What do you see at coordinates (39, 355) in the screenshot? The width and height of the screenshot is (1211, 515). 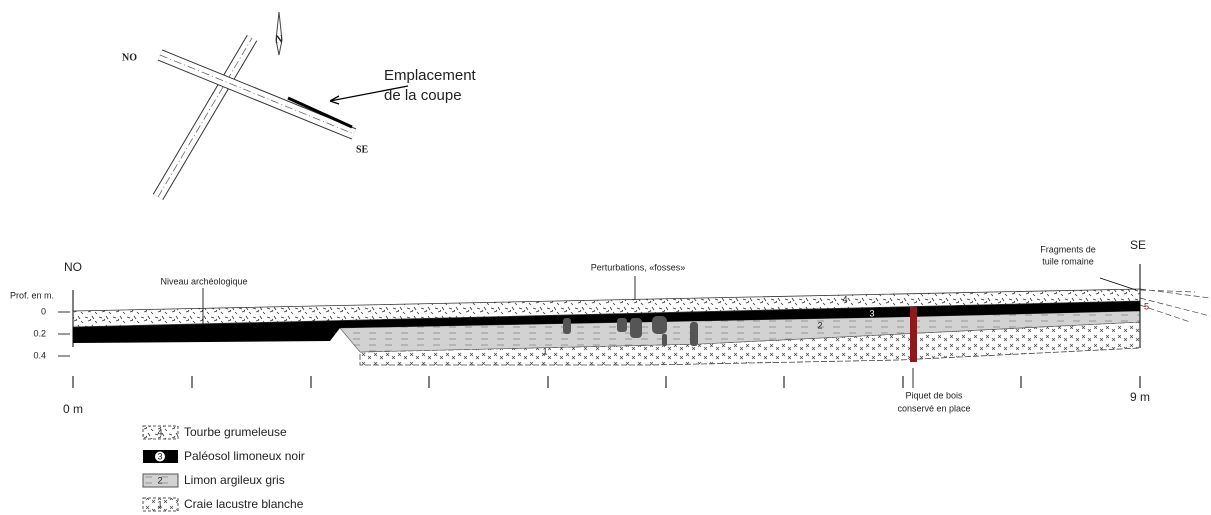 I see `depth-tick-label: 0.4` at bounding box center [39, 355].